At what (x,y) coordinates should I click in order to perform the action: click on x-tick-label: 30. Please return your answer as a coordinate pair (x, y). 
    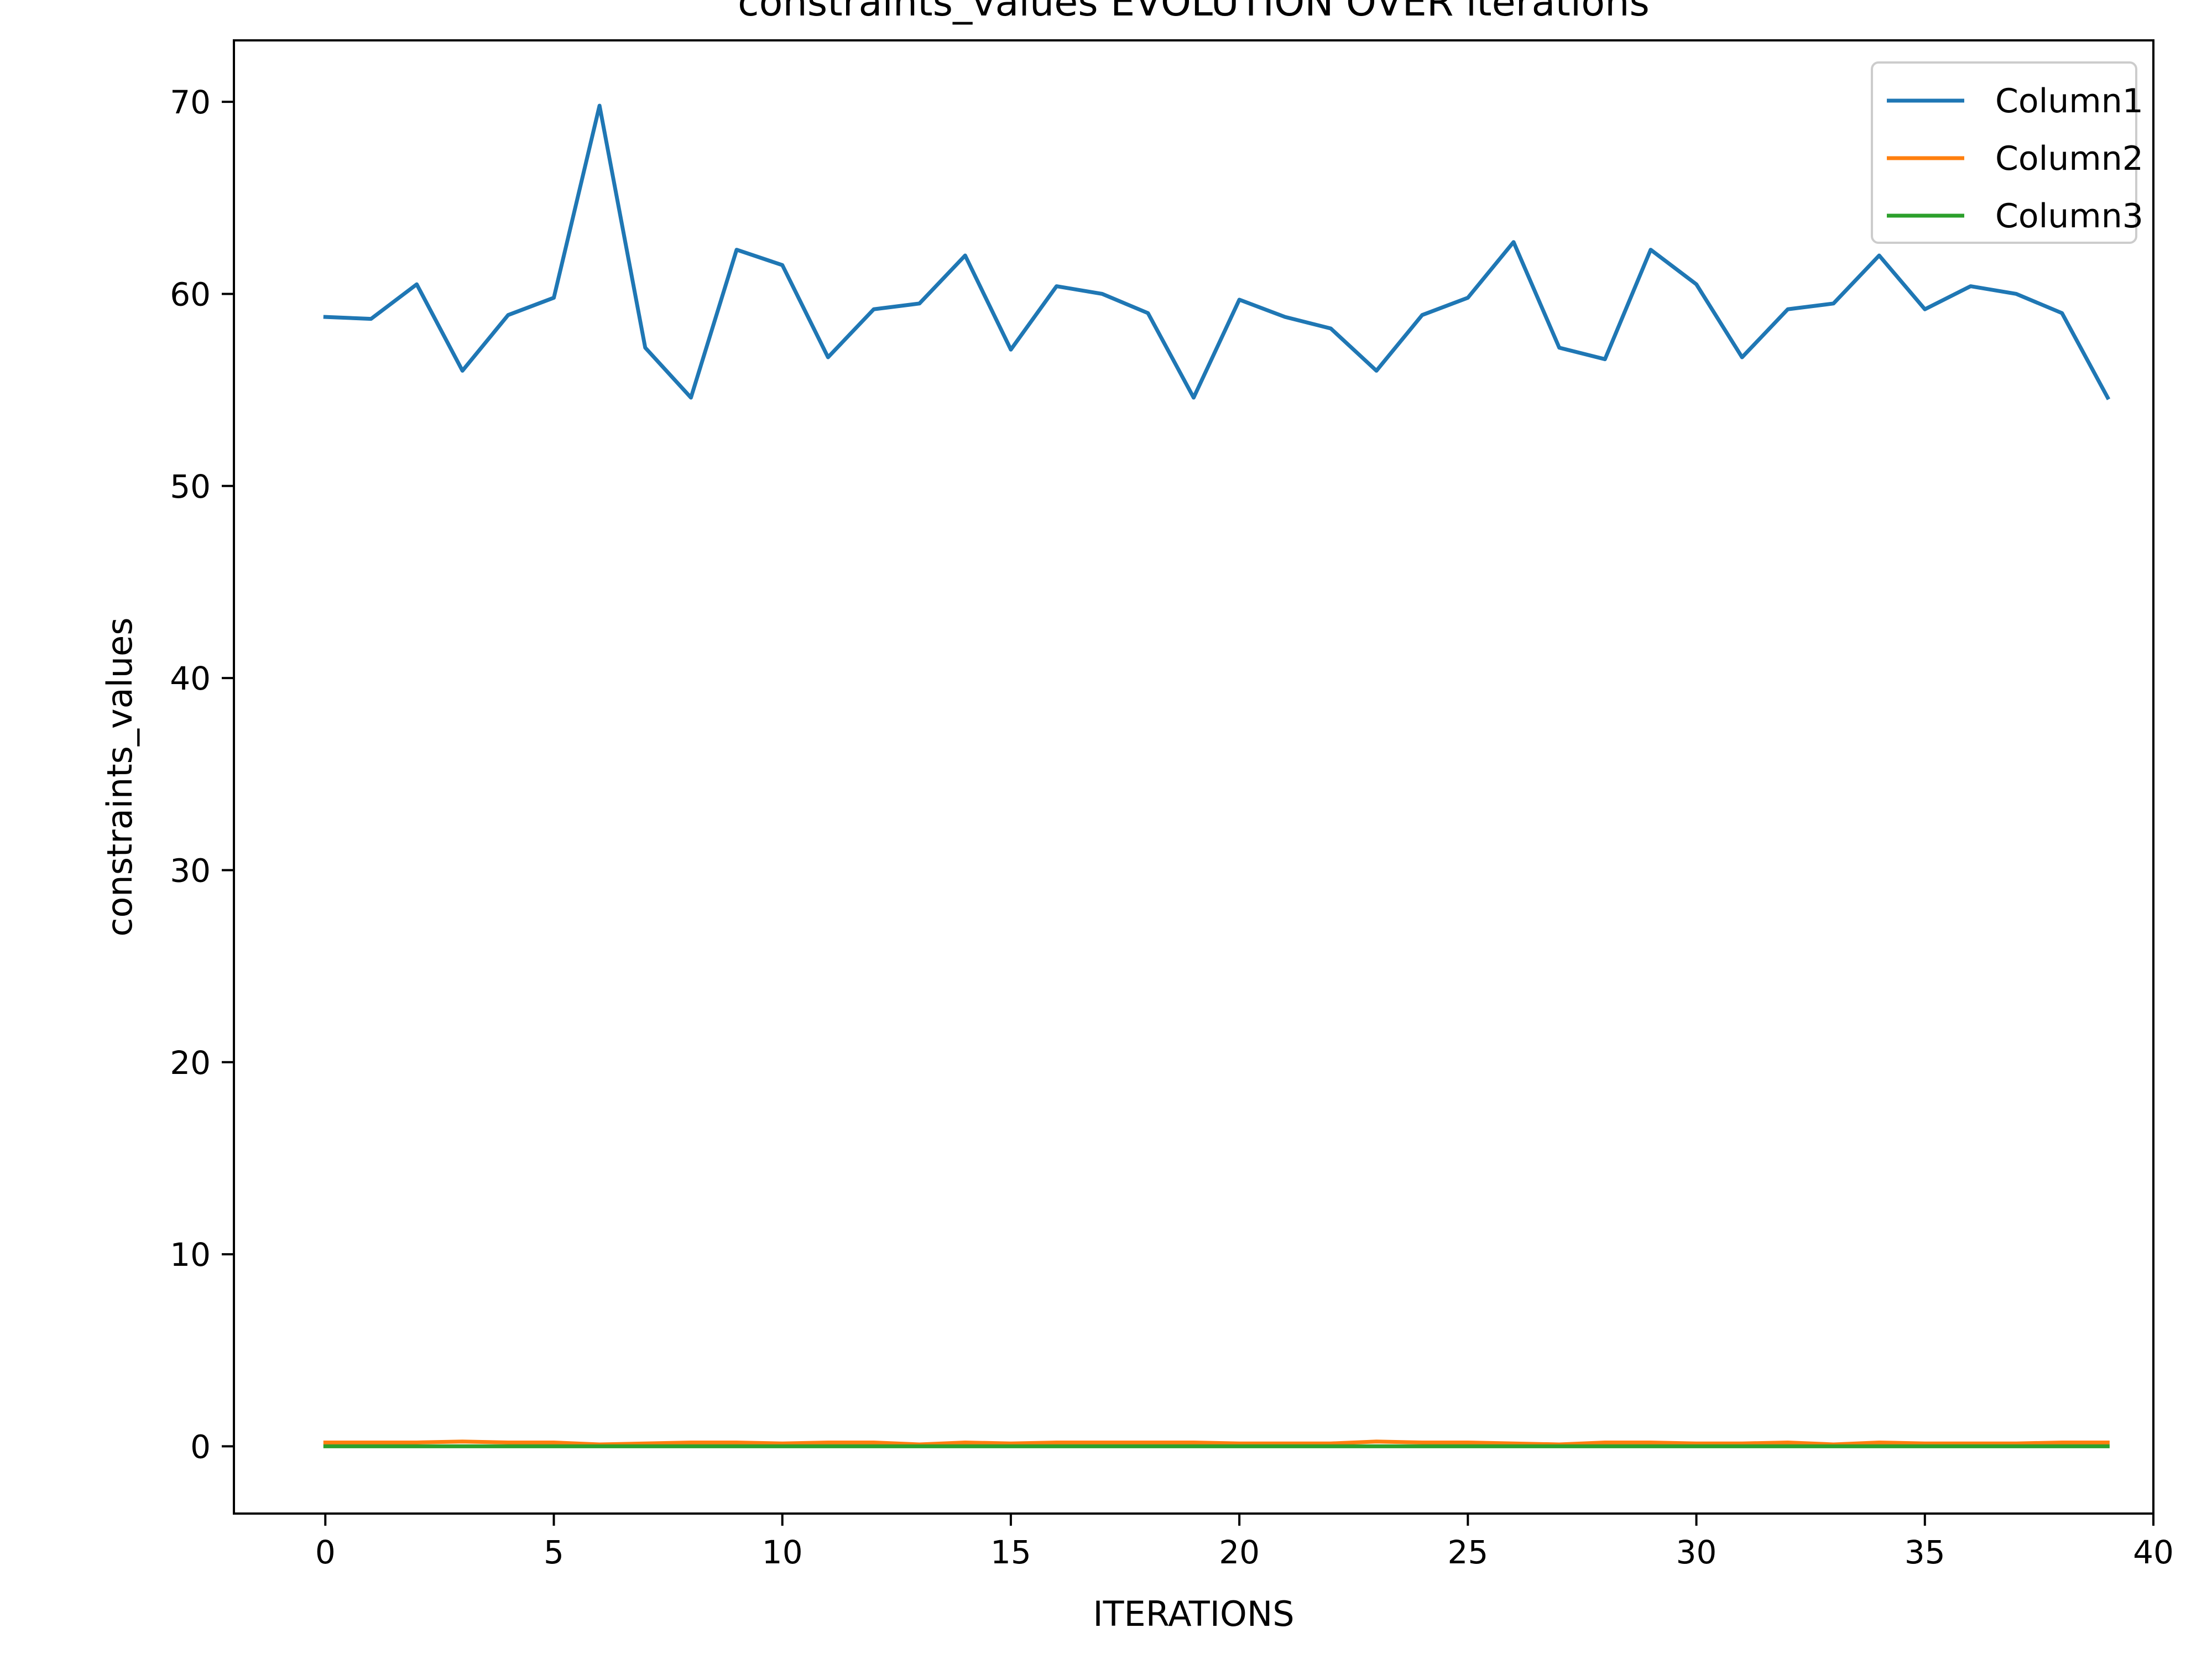
    Looking at the image, I should click on (1696, 1552).